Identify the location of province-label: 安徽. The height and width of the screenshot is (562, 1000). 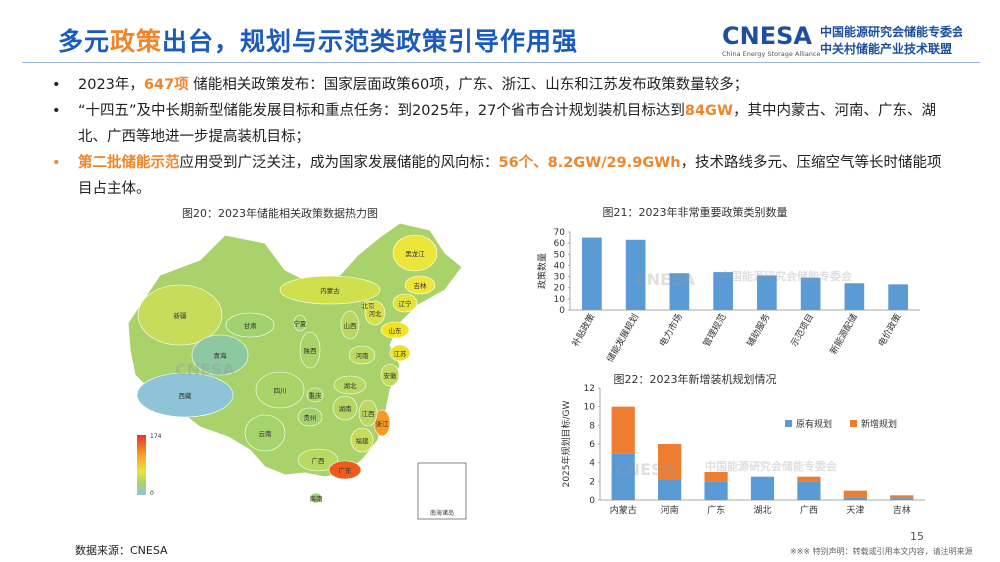
(391, 375).